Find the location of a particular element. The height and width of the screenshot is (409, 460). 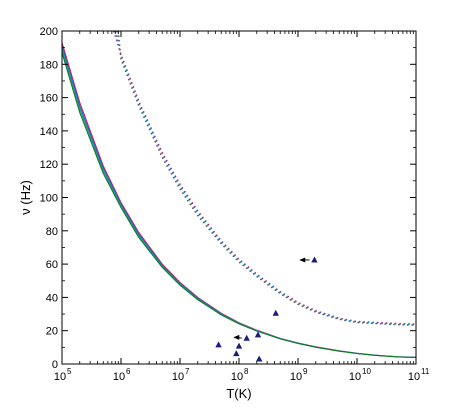

x-tick-label-exponent: 10 is located at coordinates (366, 371).